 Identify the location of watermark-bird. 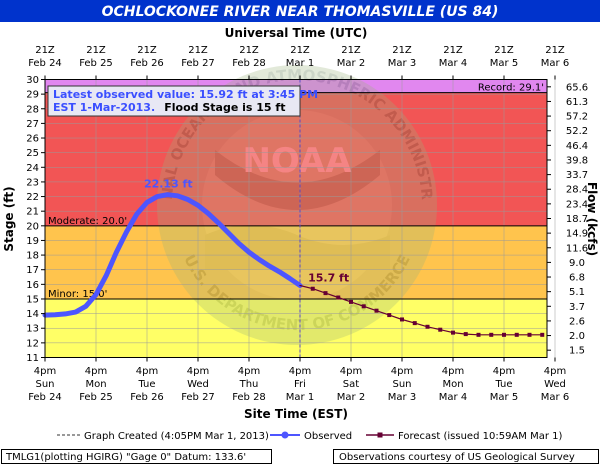
(297, 180).